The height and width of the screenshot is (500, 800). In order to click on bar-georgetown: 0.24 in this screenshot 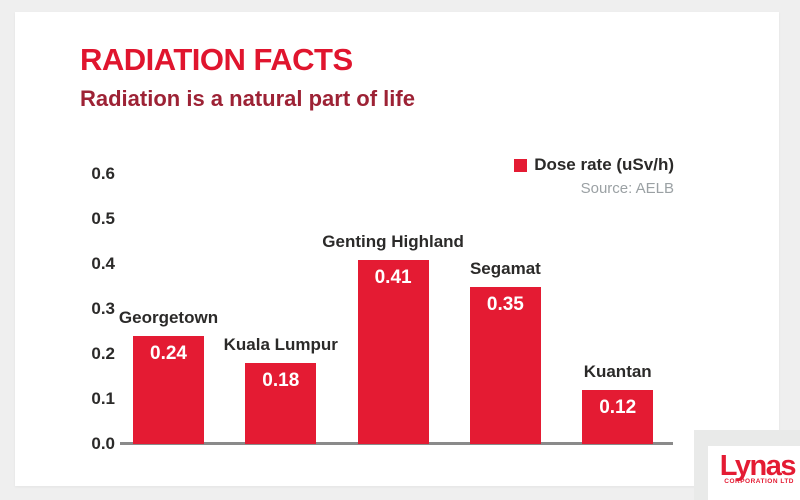, I will do `click(168, 390)`.